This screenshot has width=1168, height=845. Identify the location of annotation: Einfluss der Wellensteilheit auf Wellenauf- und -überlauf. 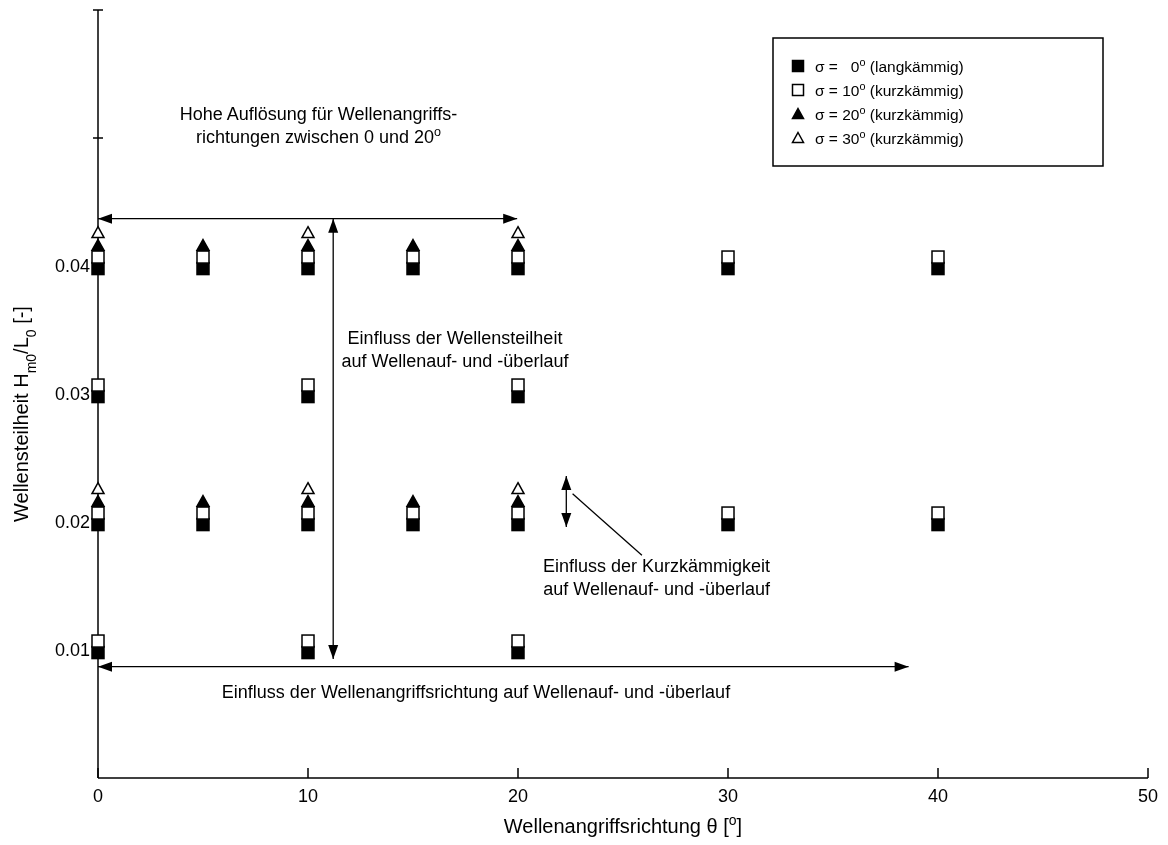
(455, 350).